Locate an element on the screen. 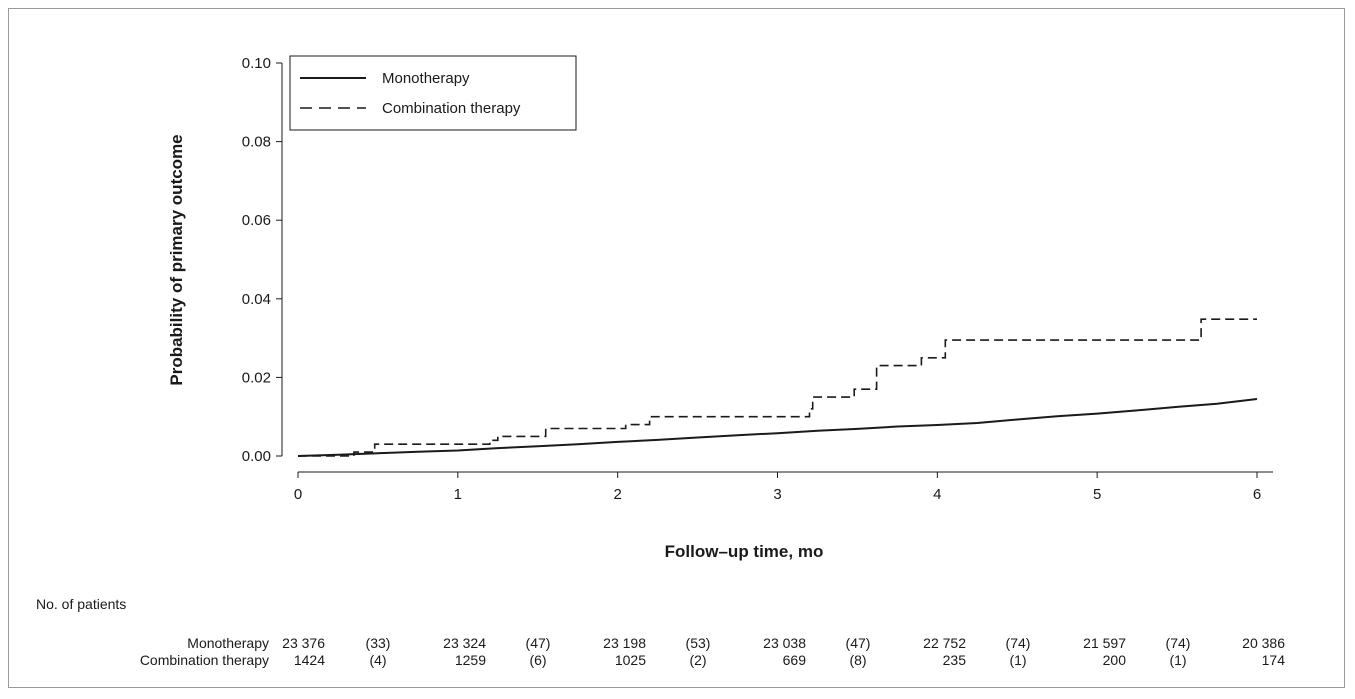 Image resolution: width=1355 pixels, height=699 pixels. y-tick-label: 0.10 is located at coordinates (256, 63).